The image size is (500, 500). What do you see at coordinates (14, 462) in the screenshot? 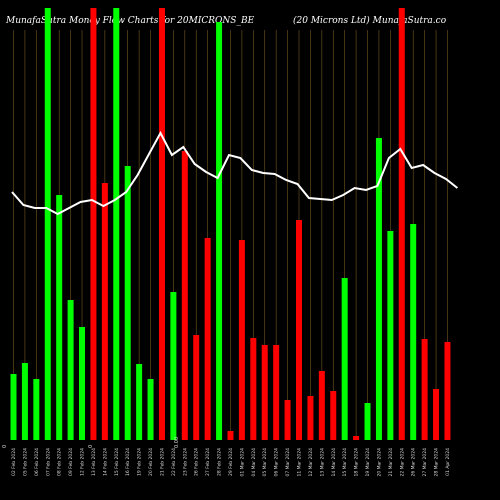
I see `x-tick-label: 02 Feb 2024` at bounding box center [14, 462].